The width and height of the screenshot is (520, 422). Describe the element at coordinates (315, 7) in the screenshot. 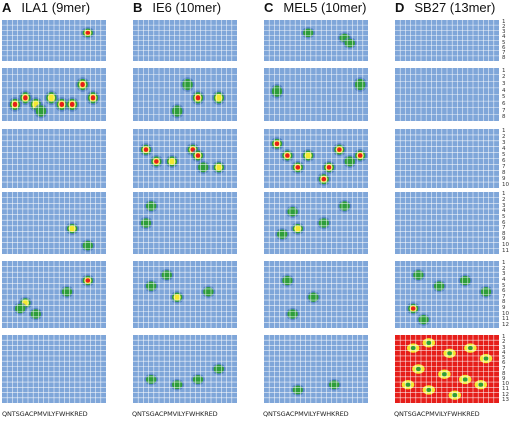

I see `column-label-c: C MEL5 (10mer)` at that location.